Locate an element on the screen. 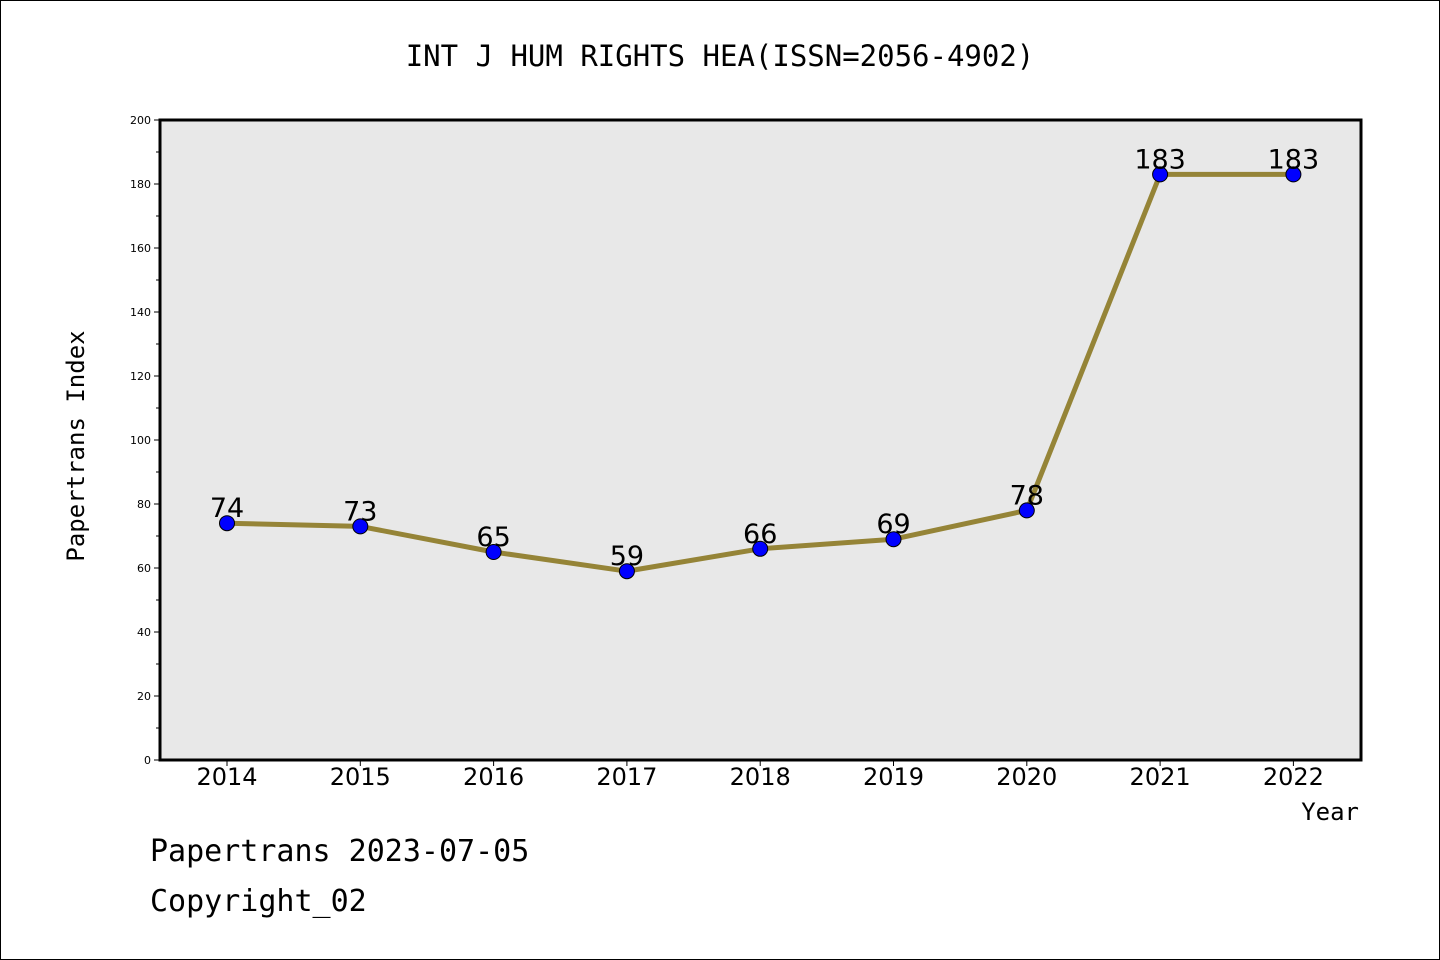 The width and height of the screenshot is (1440, 960). data-label: 59 is located at coordinates (627, 556).